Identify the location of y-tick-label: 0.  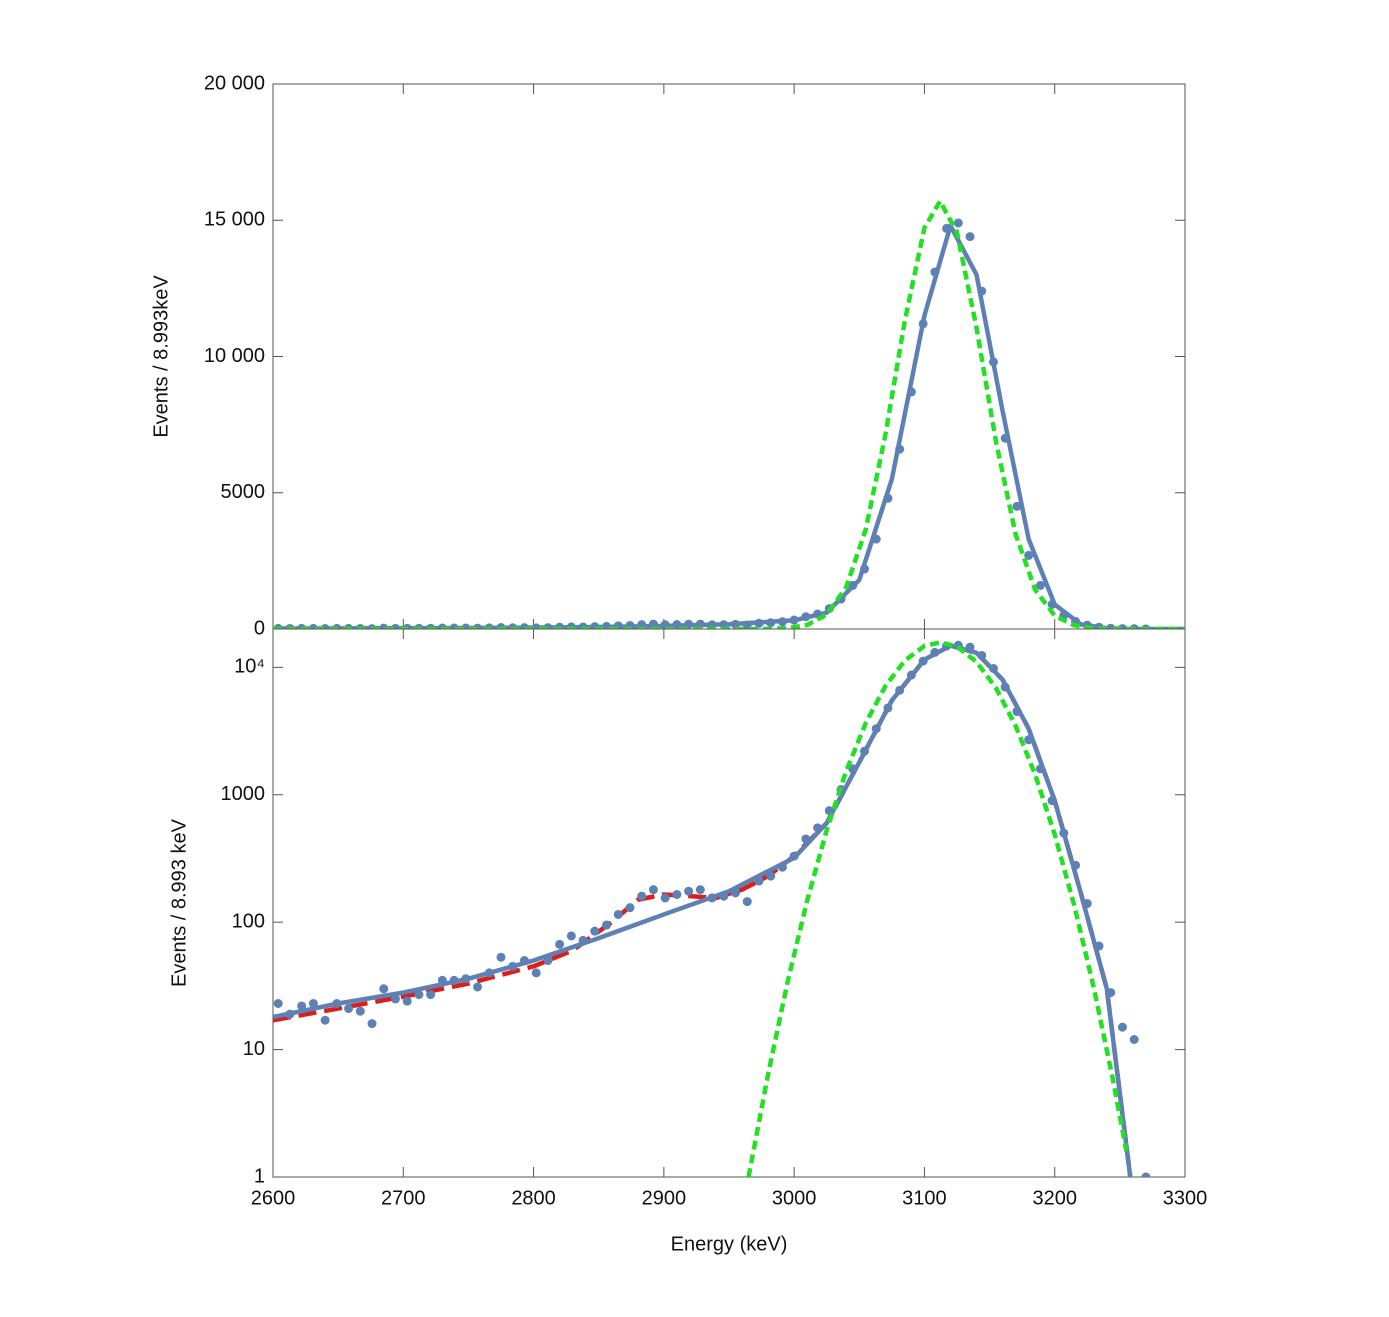
(259, 628).